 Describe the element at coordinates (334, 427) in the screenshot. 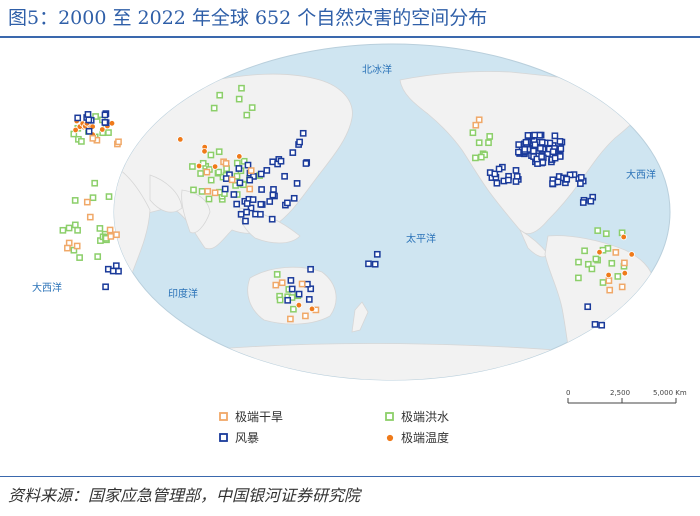

I see `legend: 极端干旱 风暴 极端洪水 极端温度` at that location.